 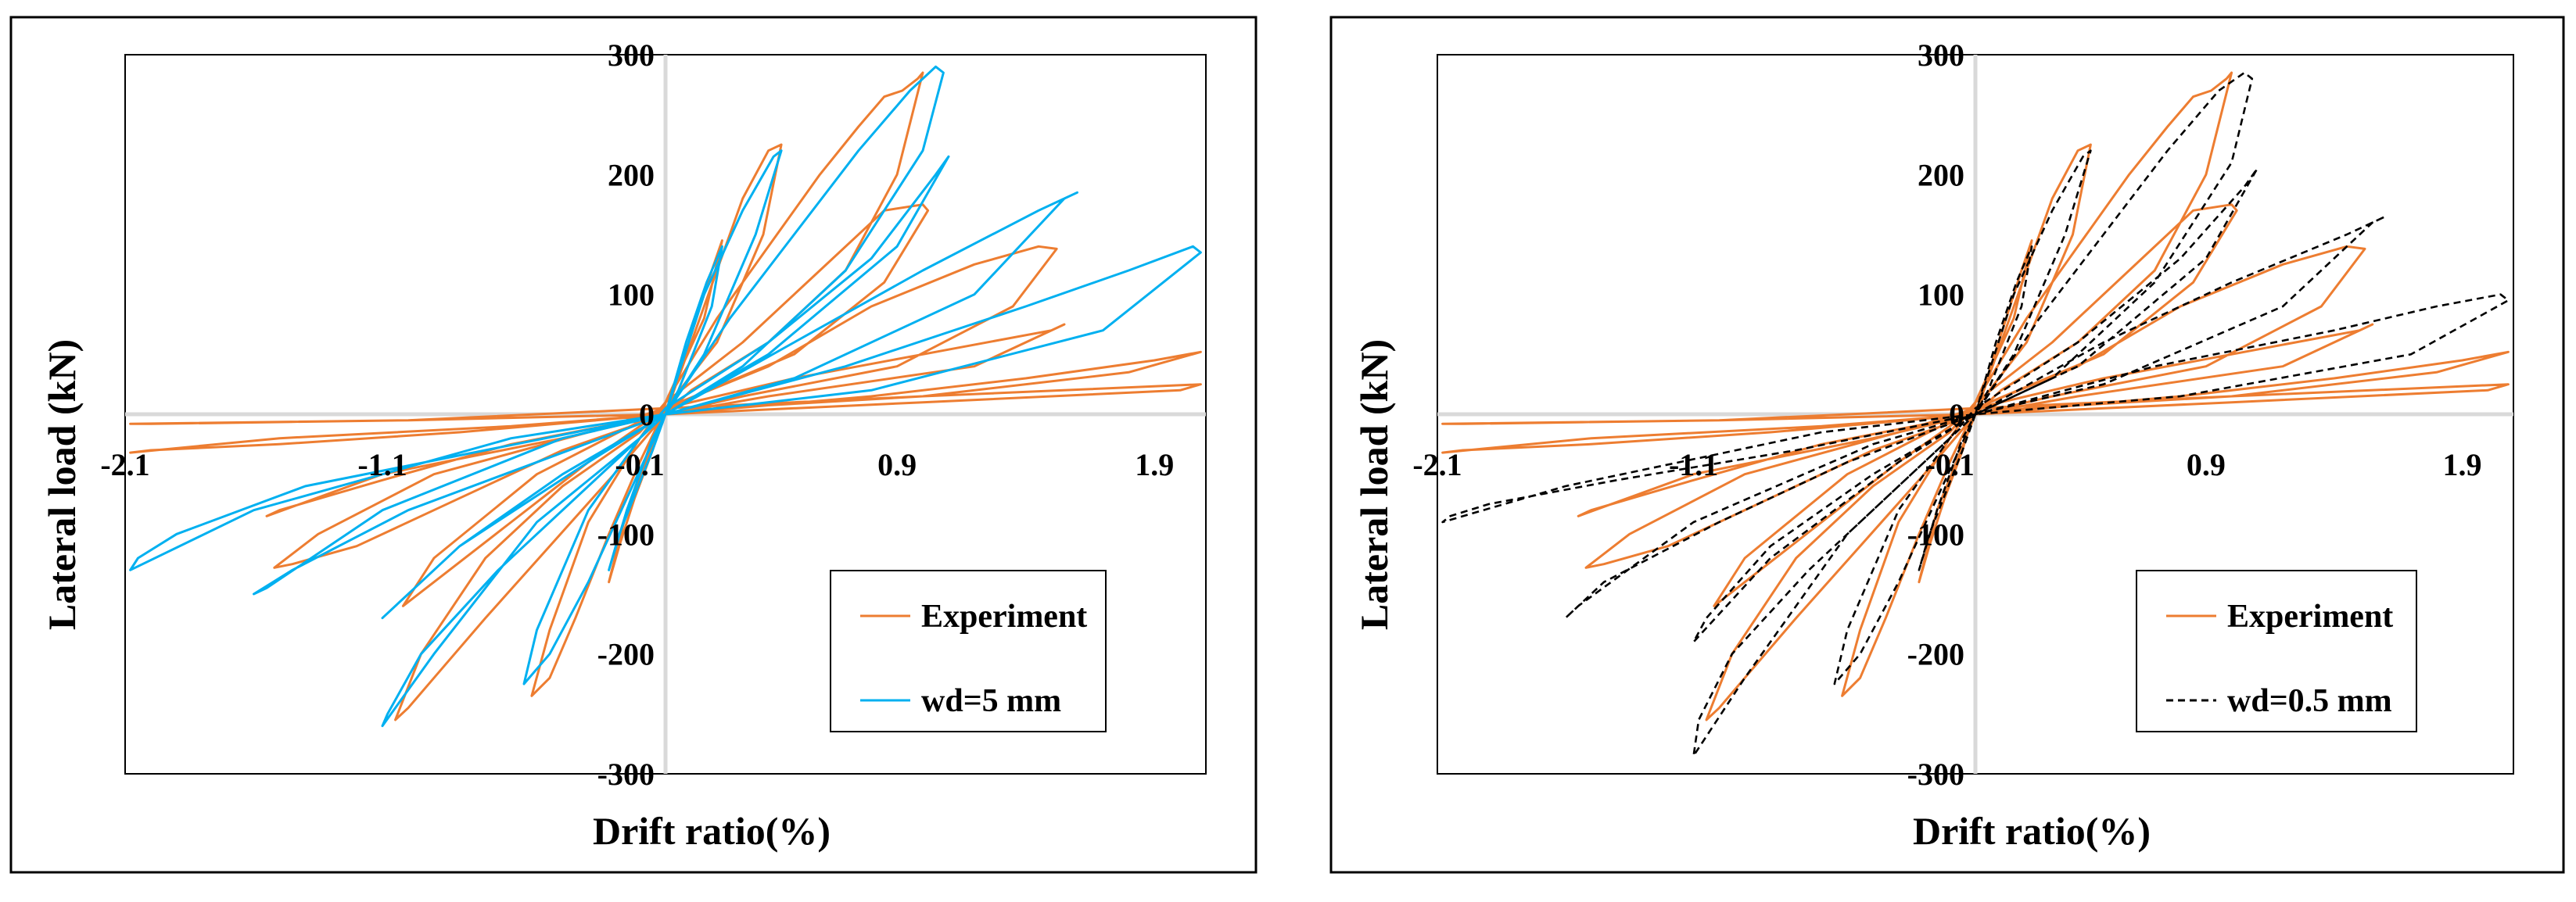 What do you see at coordinates (2309, 701) in the screenshot?
I see `legend-label: wd=0.5 mm` at bounding box center [2309, 701].